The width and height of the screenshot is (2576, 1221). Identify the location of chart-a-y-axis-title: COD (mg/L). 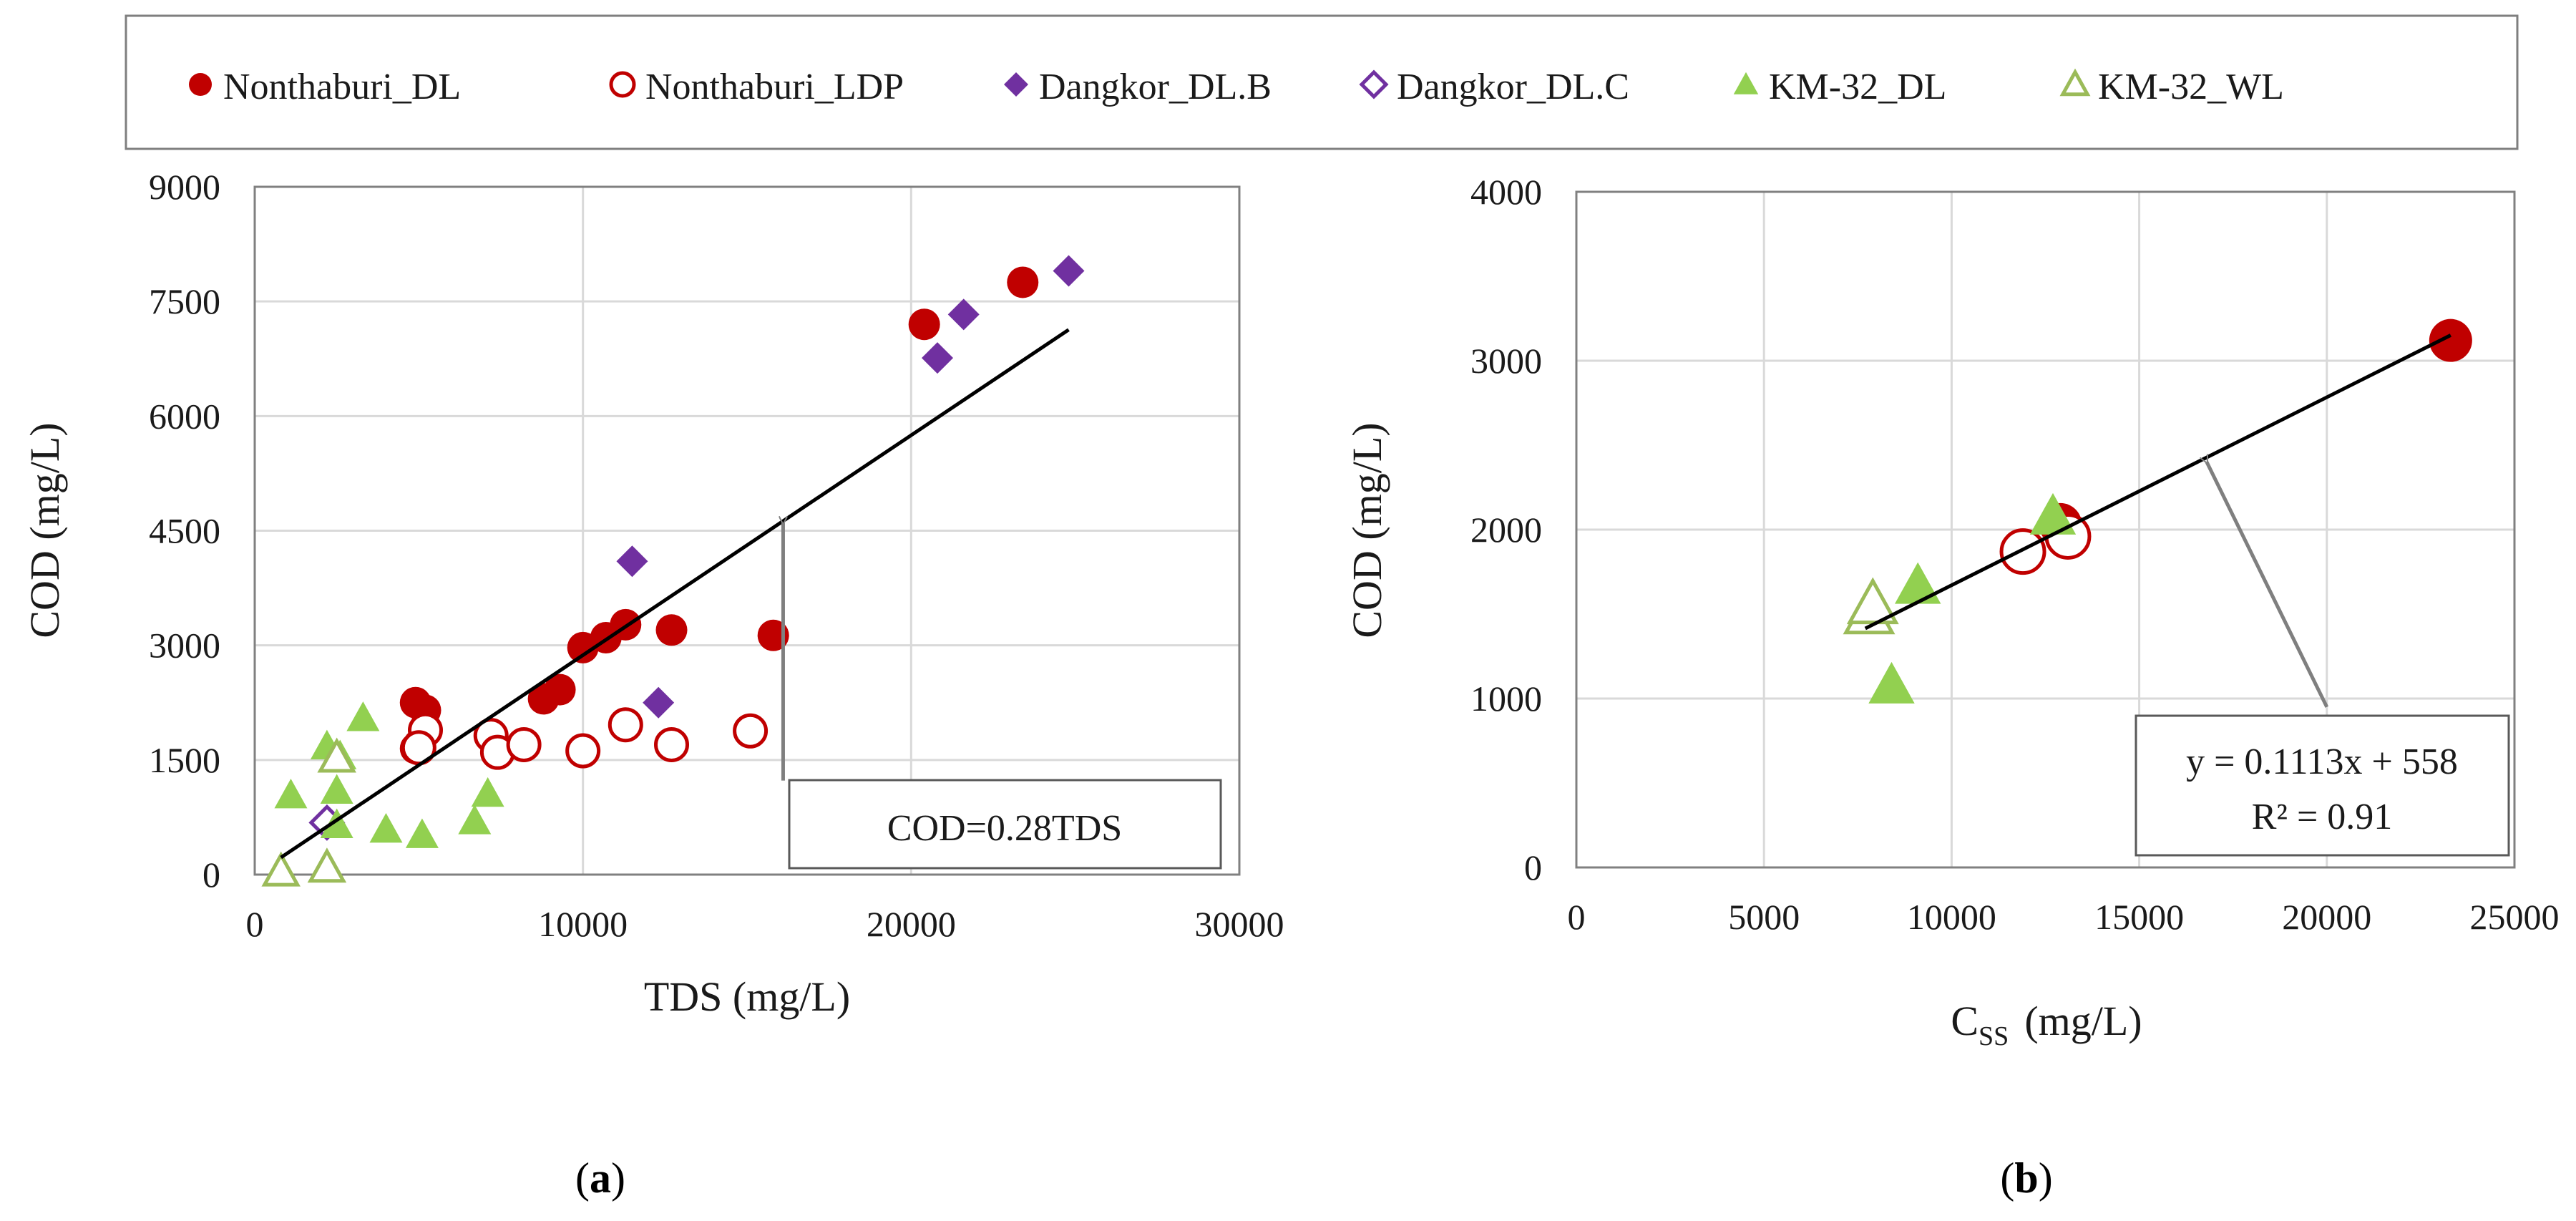
(44, 530).